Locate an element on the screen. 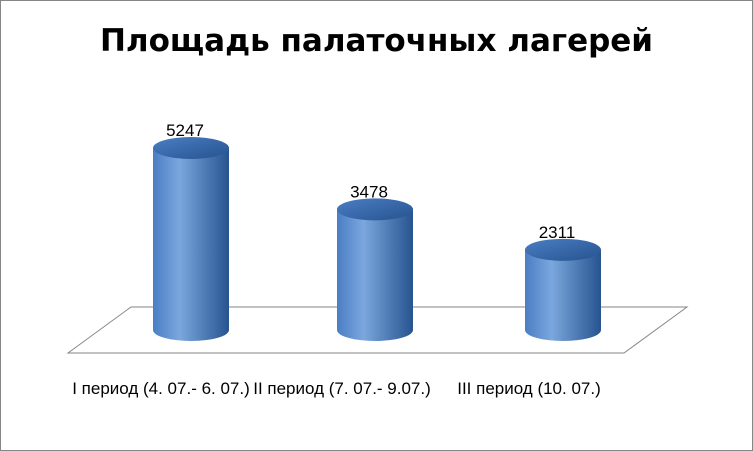 The height and width of the screenshot is (451, 753). category-label-3: III период (10. 07.) is located at coordinates (529, 388).